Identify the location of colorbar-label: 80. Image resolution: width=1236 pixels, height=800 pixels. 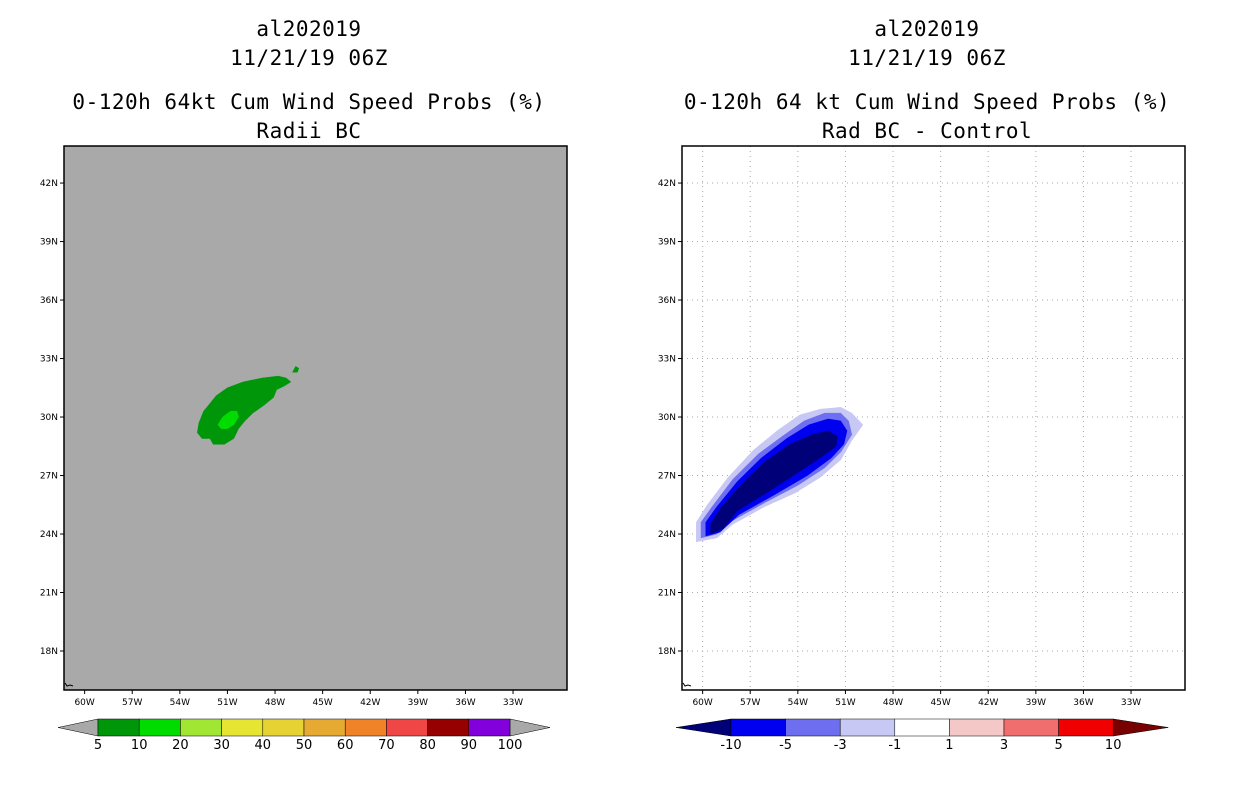
(427, 745).